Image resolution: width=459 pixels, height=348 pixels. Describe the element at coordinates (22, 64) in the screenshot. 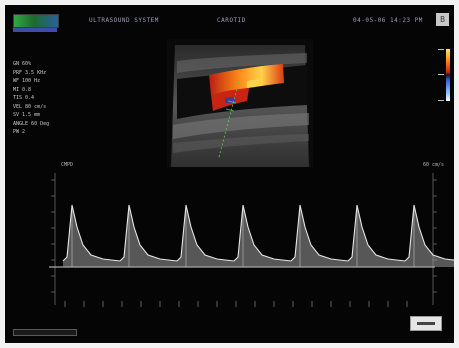

I see `param-line: GN 60%` at that location.